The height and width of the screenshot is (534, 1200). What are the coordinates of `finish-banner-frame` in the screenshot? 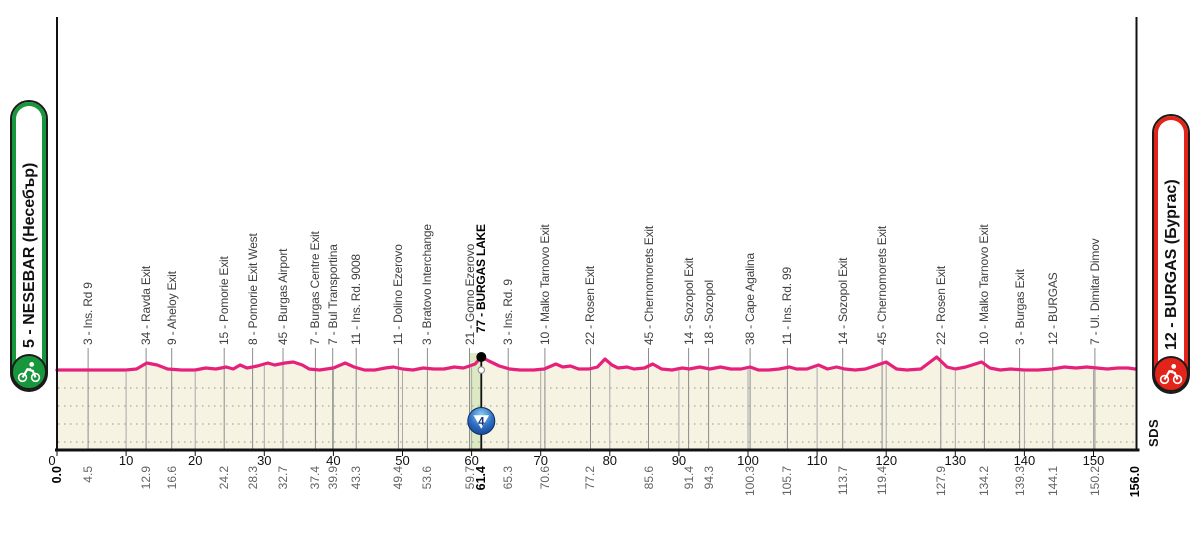 It's located at (1171, 254).